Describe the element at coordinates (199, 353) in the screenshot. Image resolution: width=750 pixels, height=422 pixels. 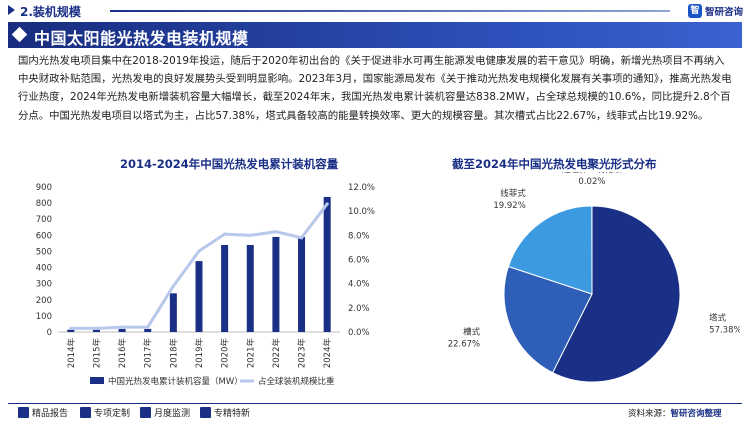
I see `x-tick-label: 2019年` at that location.